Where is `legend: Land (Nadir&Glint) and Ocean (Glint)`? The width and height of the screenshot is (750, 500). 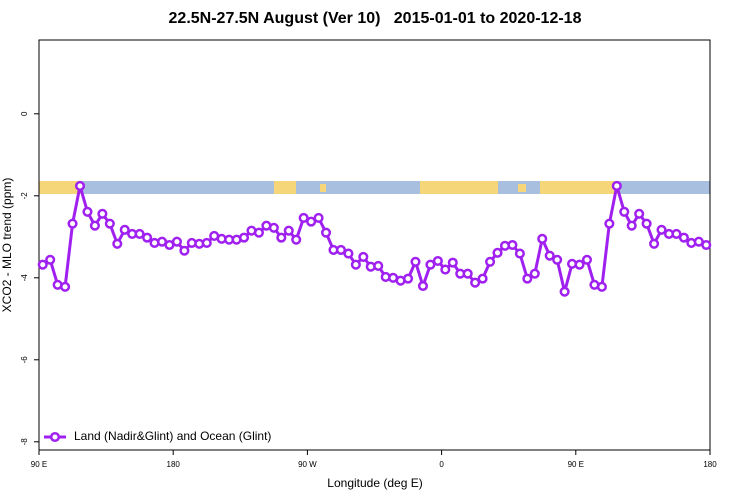 legend: Land (Nadir&Glint) and Ocean (Glint) is located at coordinates (157, 436).